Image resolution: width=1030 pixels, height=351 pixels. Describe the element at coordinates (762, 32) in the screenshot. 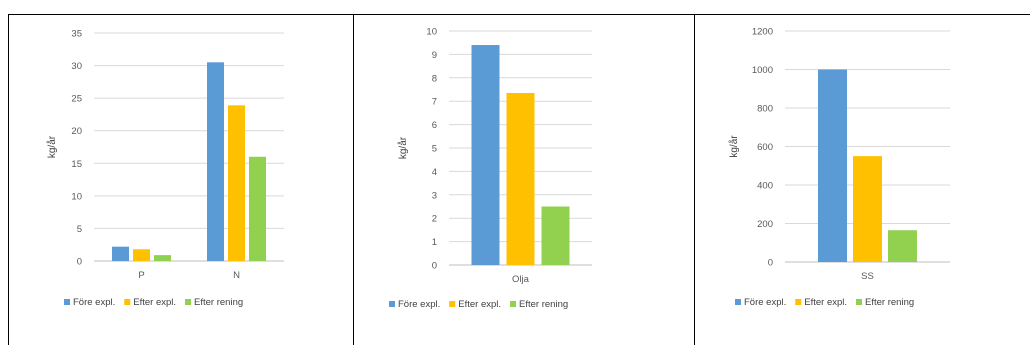

I see `y-tick-label: 1200` at that location.